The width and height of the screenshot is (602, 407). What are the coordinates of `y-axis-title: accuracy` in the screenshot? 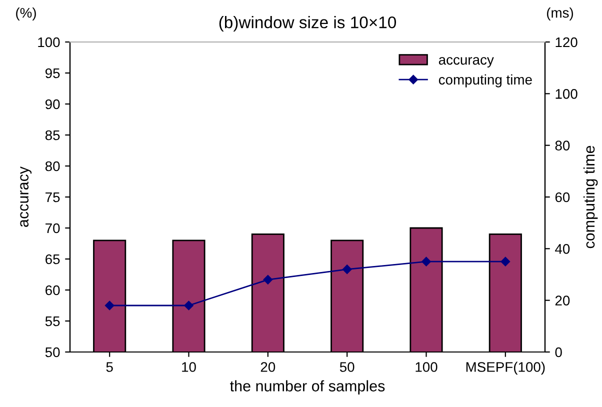 It's located at (26, 196).